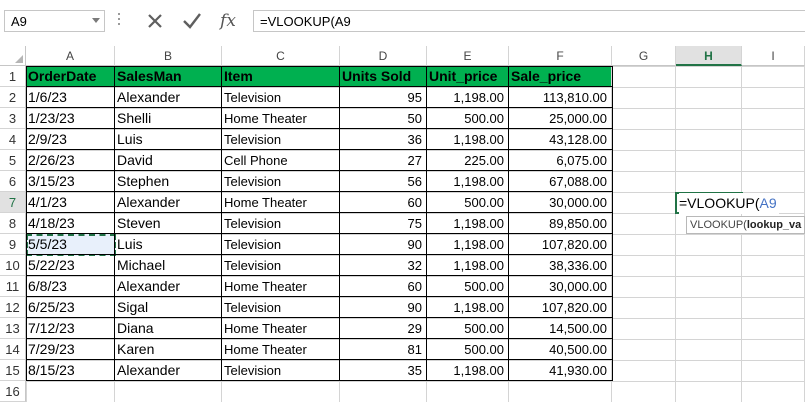  I want to click on table-header-cell: Units Sold, so click(383, 76).